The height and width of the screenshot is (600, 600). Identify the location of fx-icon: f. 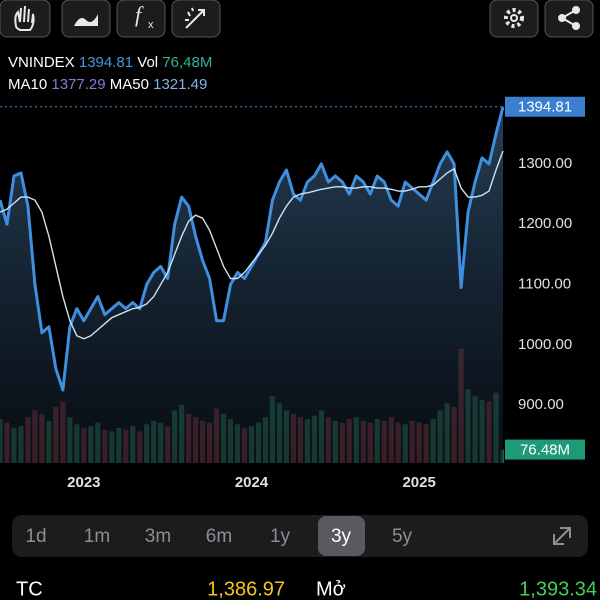
(139, 14).